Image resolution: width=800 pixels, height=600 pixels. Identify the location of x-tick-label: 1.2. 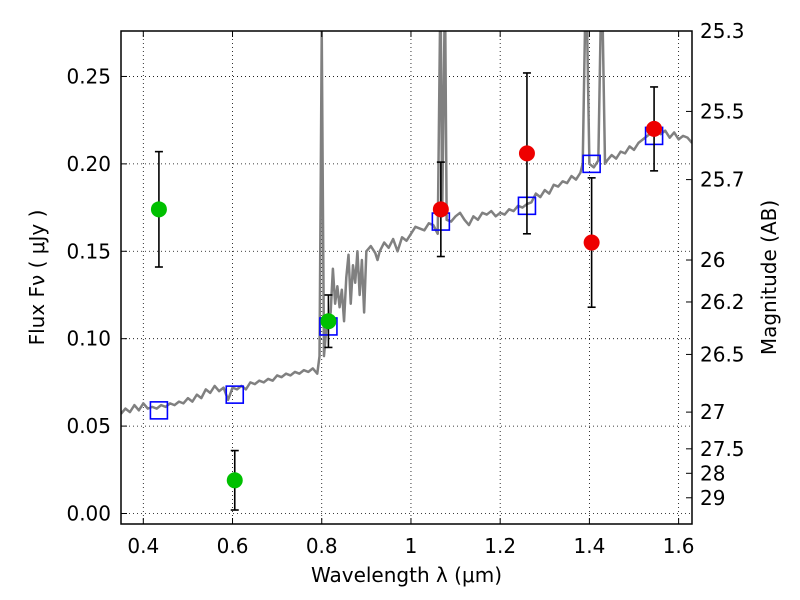
(500, 546).